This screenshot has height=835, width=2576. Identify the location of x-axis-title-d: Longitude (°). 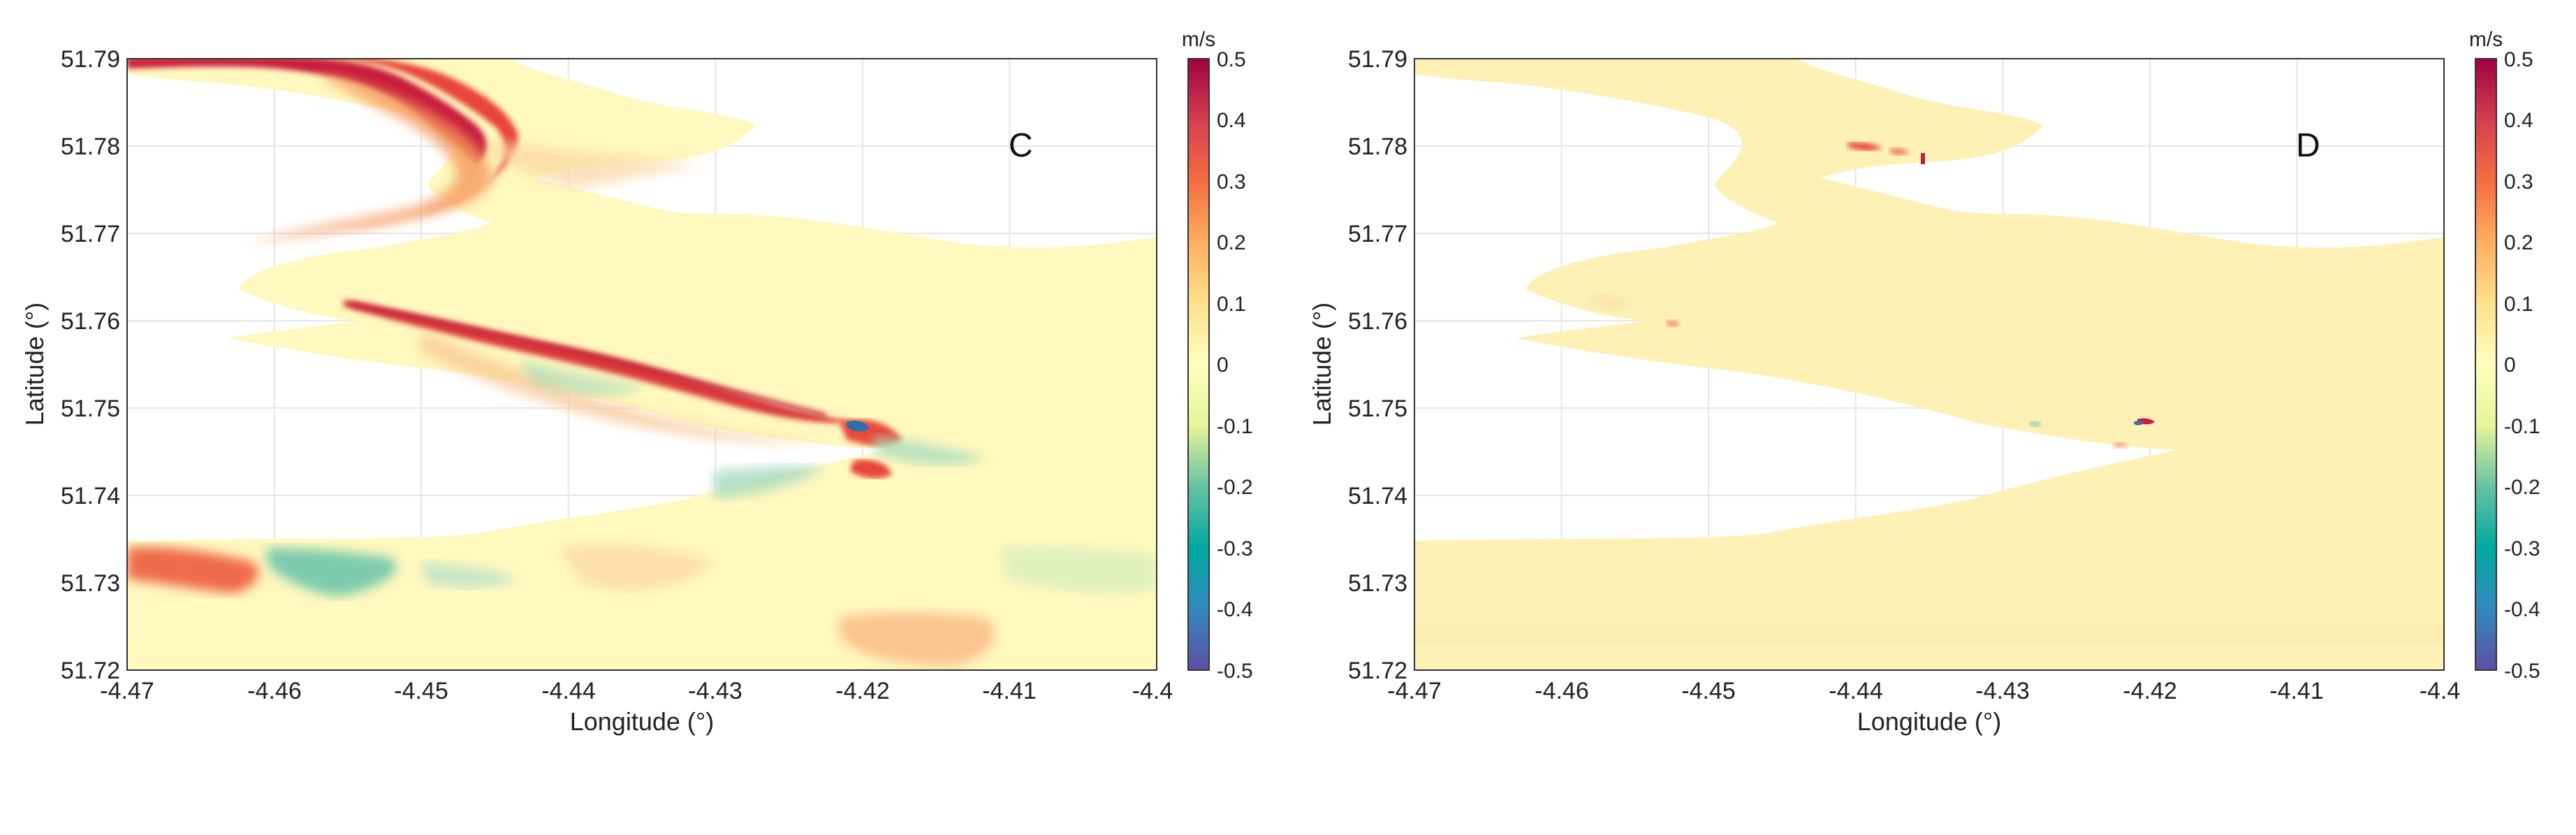
(1930, 721).